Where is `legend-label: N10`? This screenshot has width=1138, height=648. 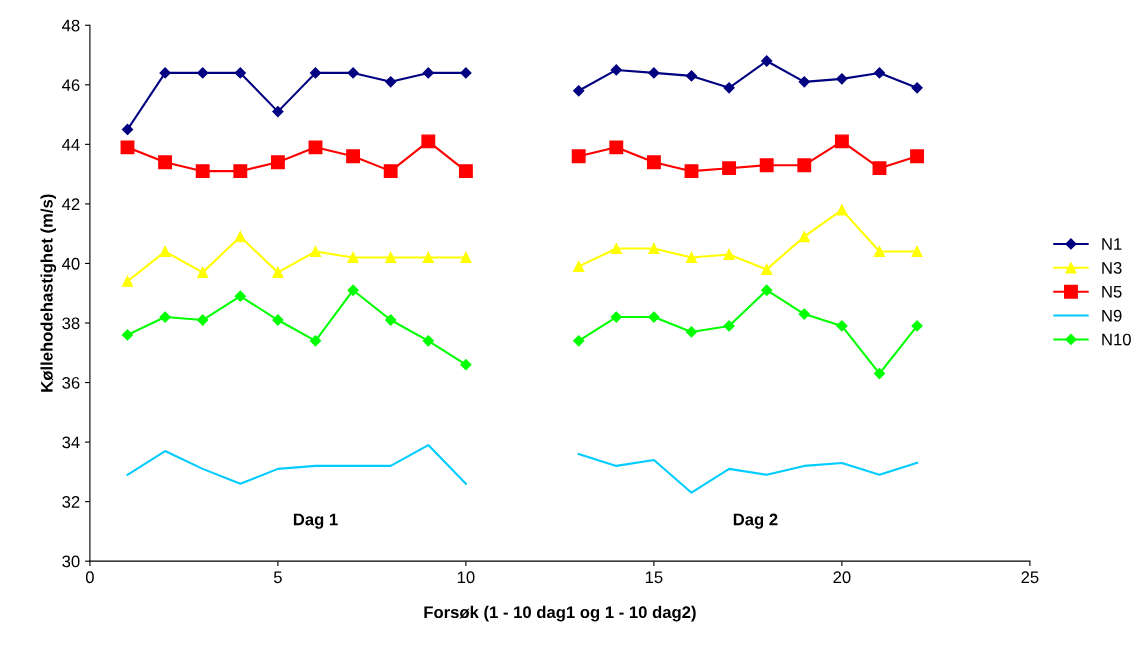
legend-label: N10 is located at coordinates (1116, 339).